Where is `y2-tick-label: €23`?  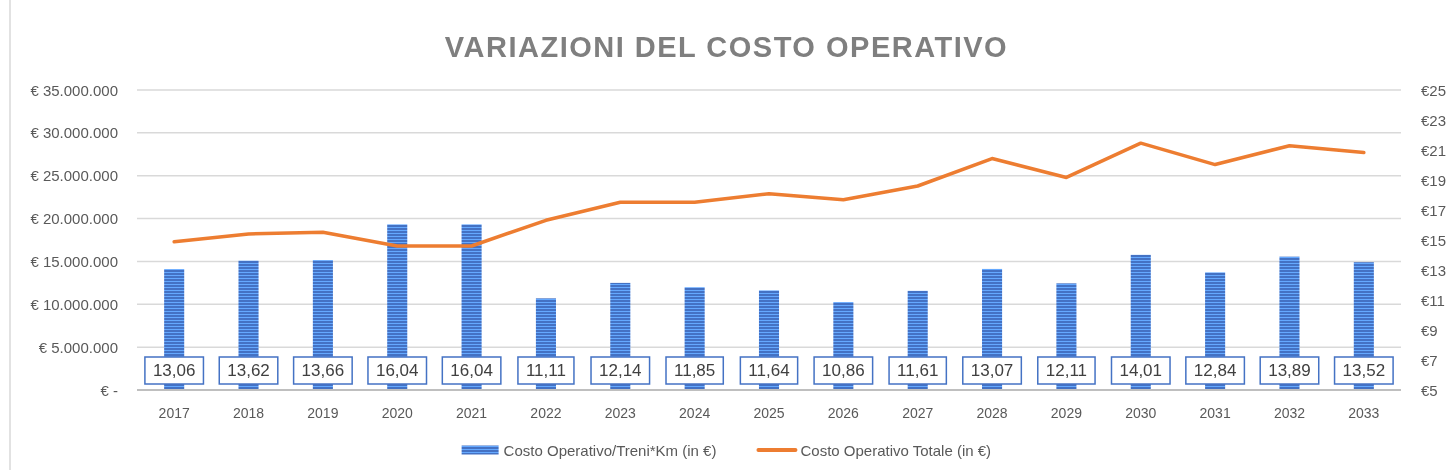 y2-tick-label: €23 is located at coordinates (1434, 120).